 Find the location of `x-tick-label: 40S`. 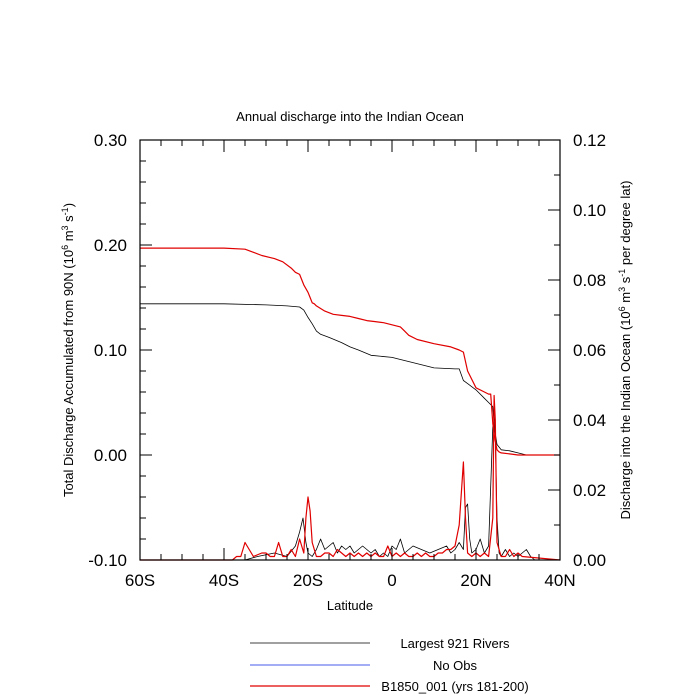

x-tick-label: 40S is located at coordinates (224, 580).